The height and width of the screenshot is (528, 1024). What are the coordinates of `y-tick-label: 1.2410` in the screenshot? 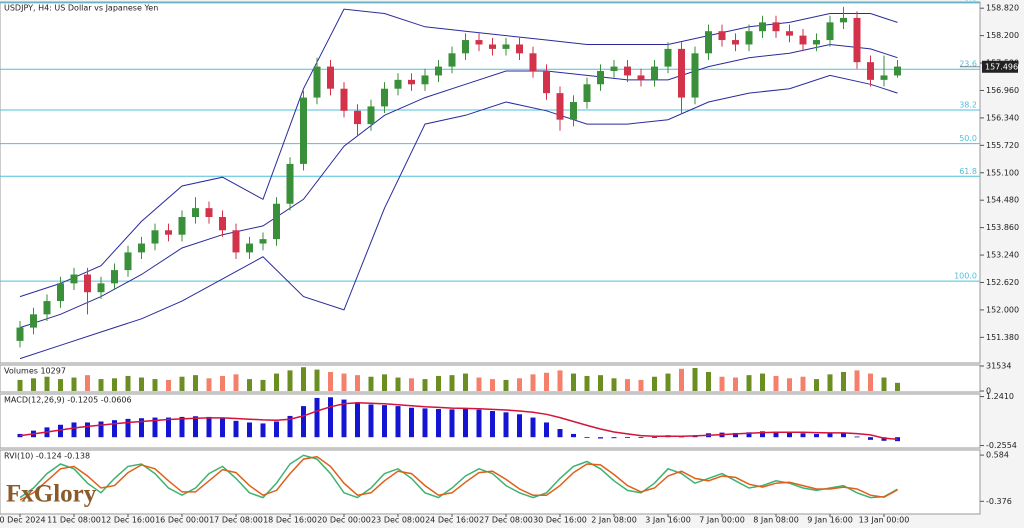 It's located at (1000, 396).